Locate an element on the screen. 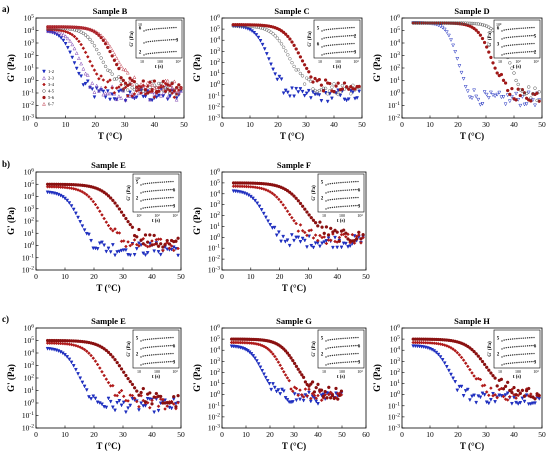 The image size is (550, 469). y-tick-label: 10² is located at coordinates (215, 62).